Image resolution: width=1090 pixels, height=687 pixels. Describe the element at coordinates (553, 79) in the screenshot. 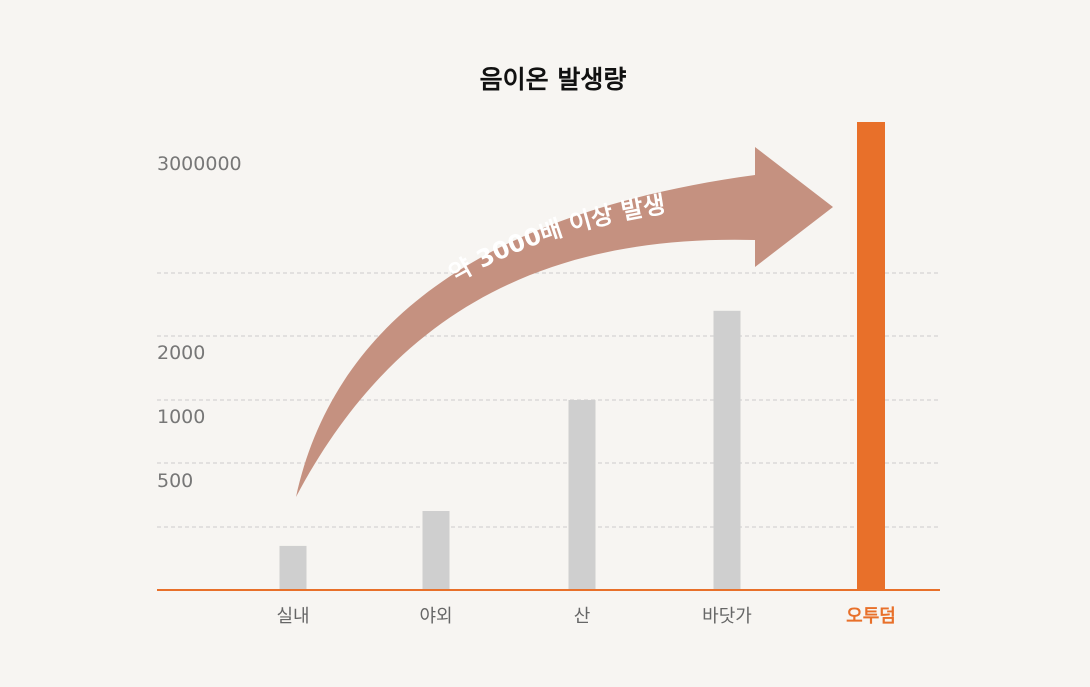

I see `chart-title: 음이온 발생량` at that location.